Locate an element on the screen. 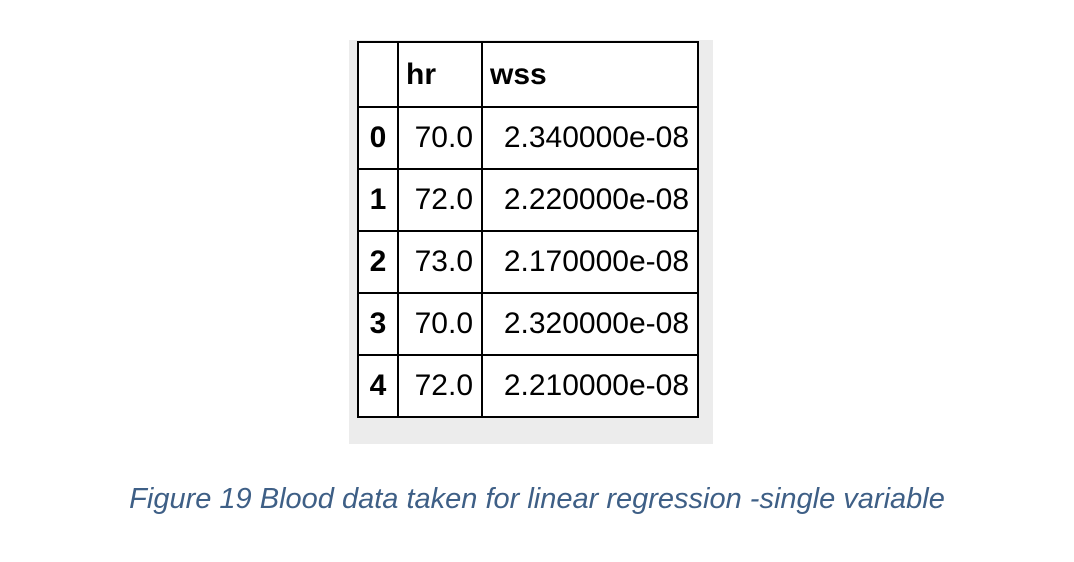 This screenshot has width=1074, height=562. cell-wss: 2.170000e-08 is located at coordinates (590, 262).